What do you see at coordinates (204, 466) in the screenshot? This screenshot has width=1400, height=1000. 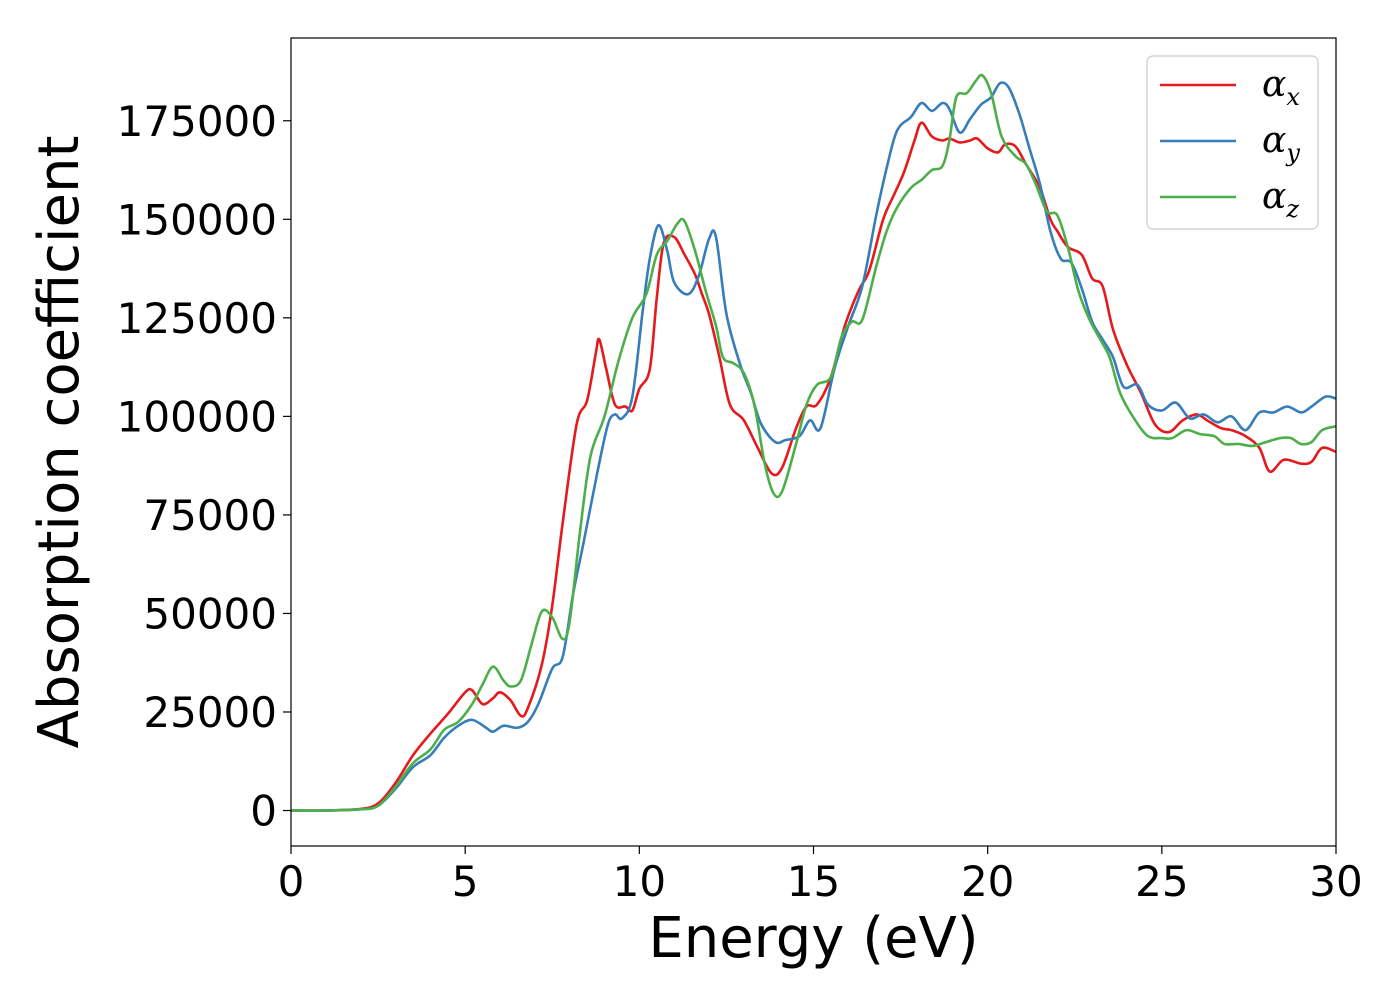 I see `y-axis-ticks: 0 25000 50000 75000 100000 125000 150000 175000` at bounding box center [204, 466].